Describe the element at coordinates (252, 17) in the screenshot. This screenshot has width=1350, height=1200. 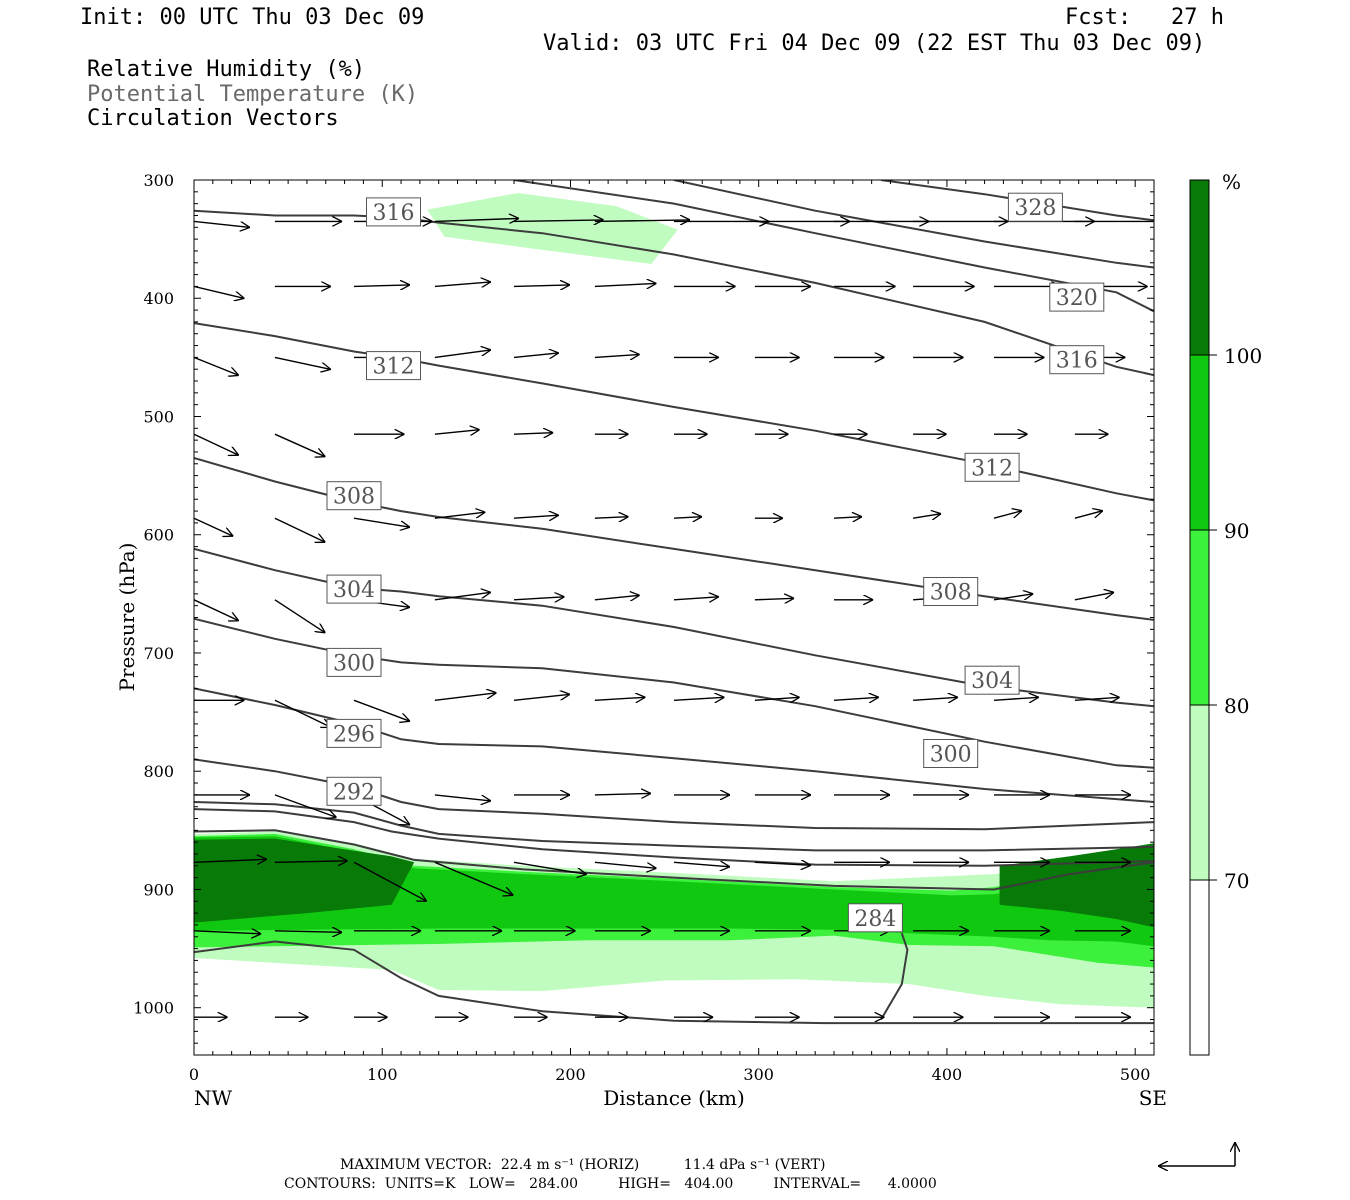
I see `init-time: Init: 00 UTC Thu 03 Dec 09` at that location.